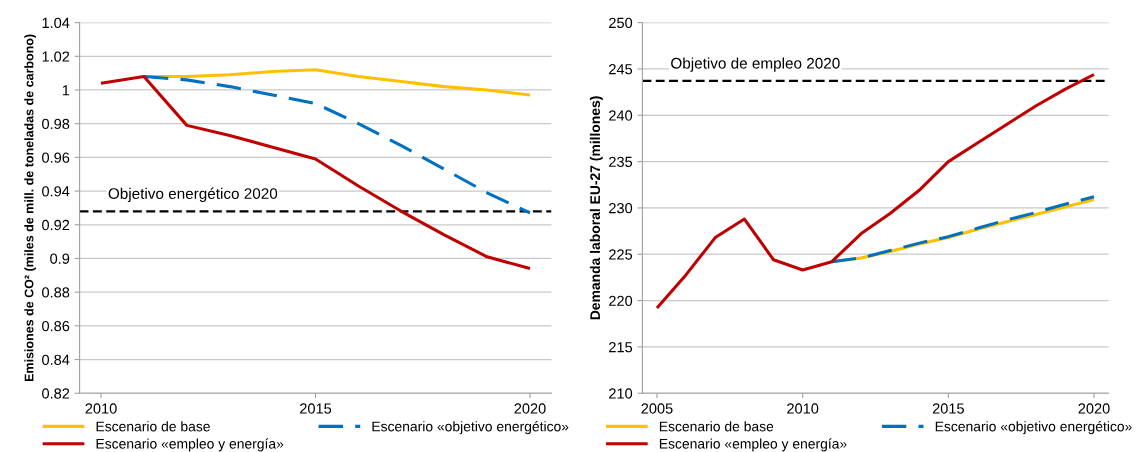  Describe the element at coordinates (755, 64) in the screenshot. I see `ref-line-label: Objetivo de empleo 2020` at that location.